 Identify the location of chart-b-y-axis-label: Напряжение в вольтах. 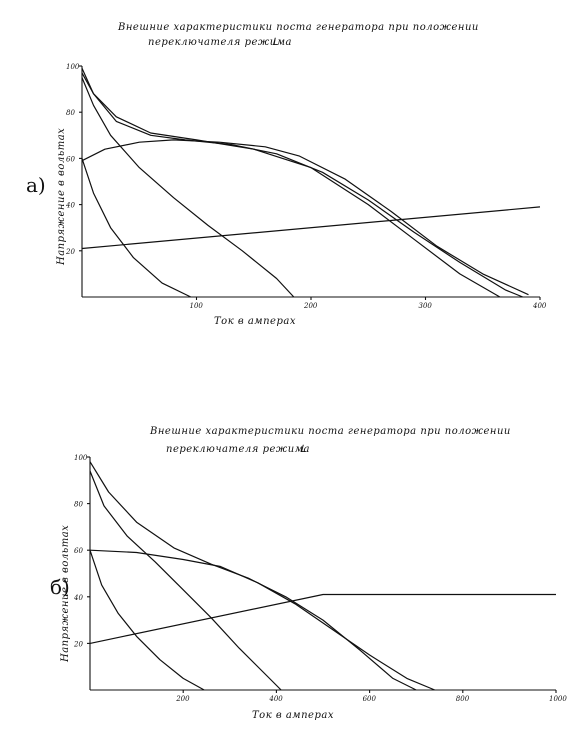
(65, 594).